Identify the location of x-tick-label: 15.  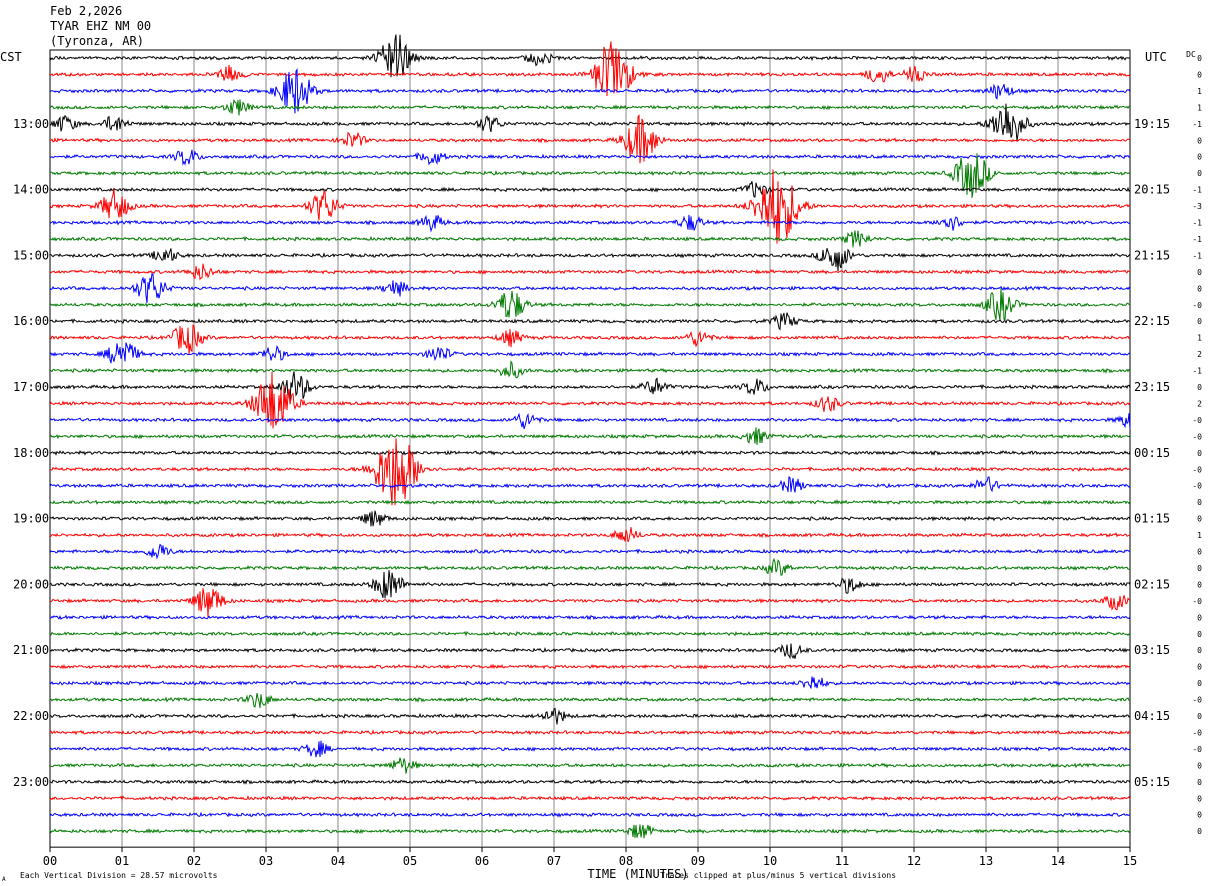
(1130, 861).